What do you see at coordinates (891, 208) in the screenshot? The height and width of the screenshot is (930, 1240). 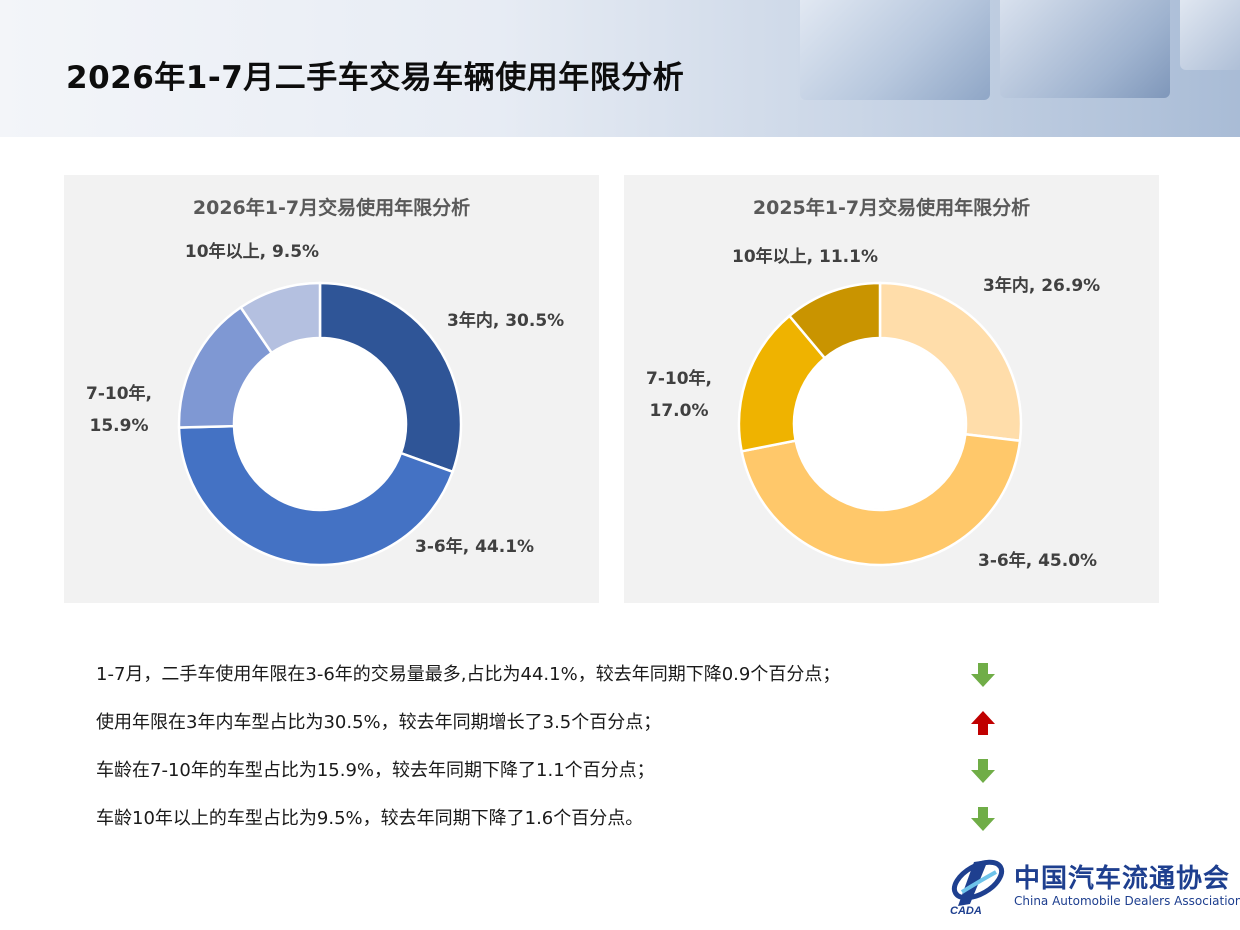 I see `chart-title: 2025年1-7月交易使用年限分析` at bounding box center [891, 208].